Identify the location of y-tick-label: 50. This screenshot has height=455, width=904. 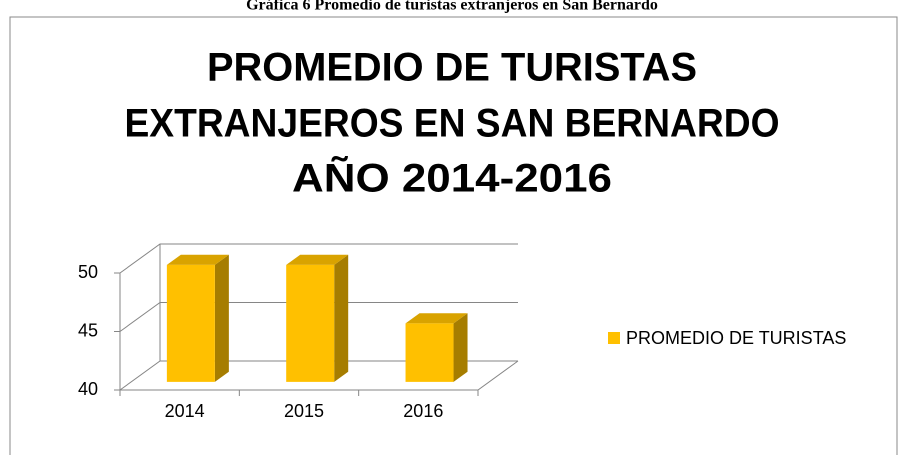
(88, 272).